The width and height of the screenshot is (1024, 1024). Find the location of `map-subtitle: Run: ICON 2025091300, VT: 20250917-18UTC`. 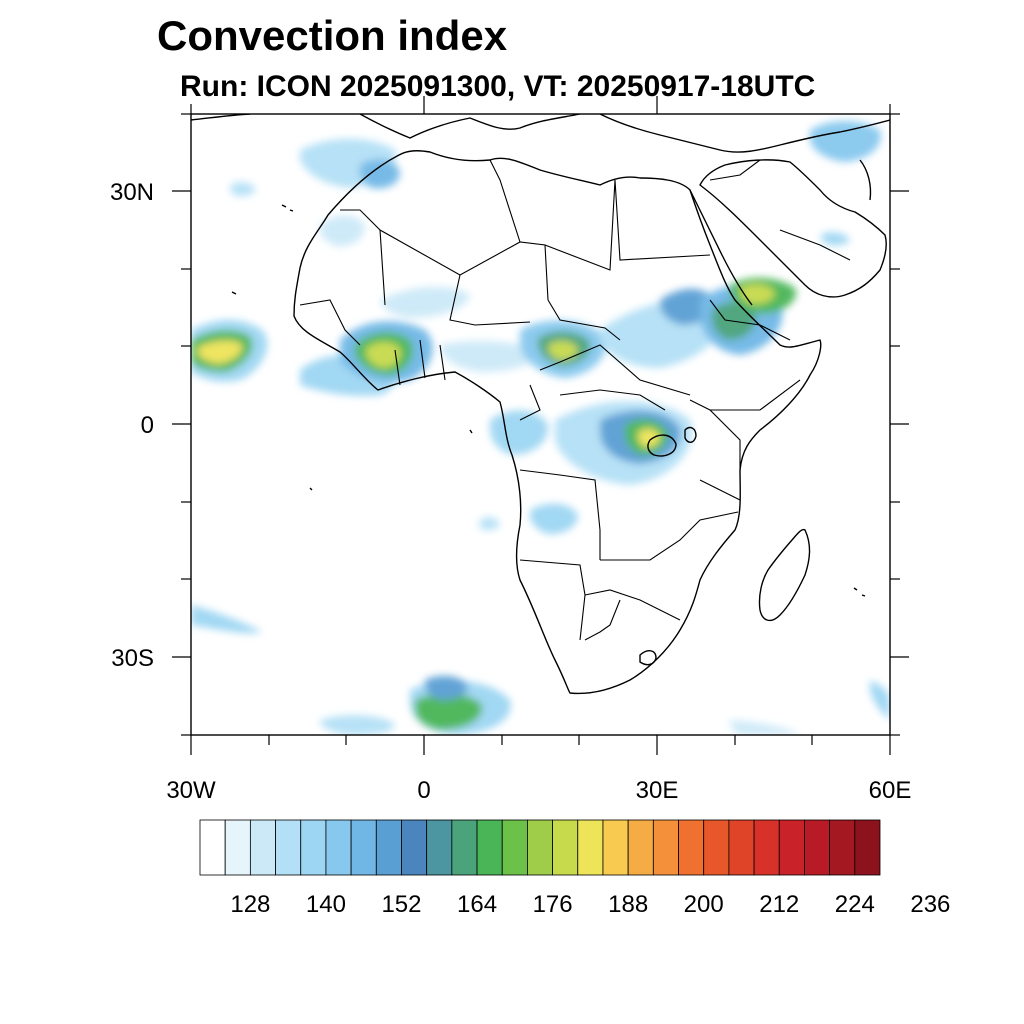

map-subtitle: Run: ICON 2025091300, VT: 20250917-18UTC is located at coordinates (498, 86).